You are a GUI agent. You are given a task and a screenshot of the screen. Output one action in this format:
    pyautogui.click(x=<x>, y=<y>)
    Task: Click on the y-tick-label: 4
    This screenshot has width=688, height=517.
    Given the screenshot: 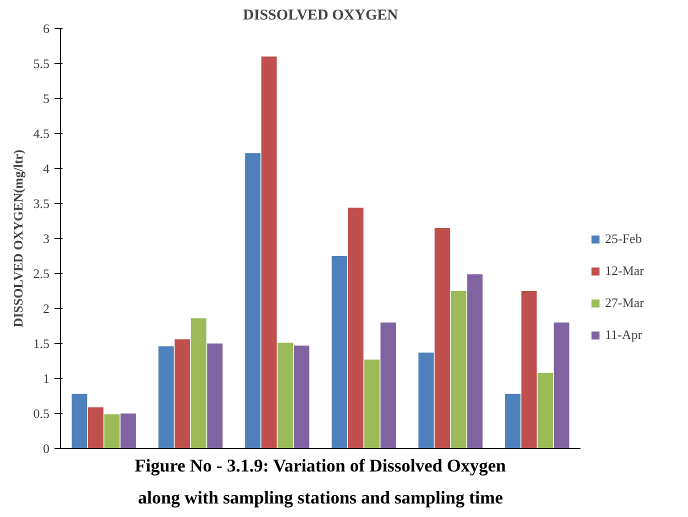 What is the action you would take?
    pyautogui.click(x=46, y=168)
    